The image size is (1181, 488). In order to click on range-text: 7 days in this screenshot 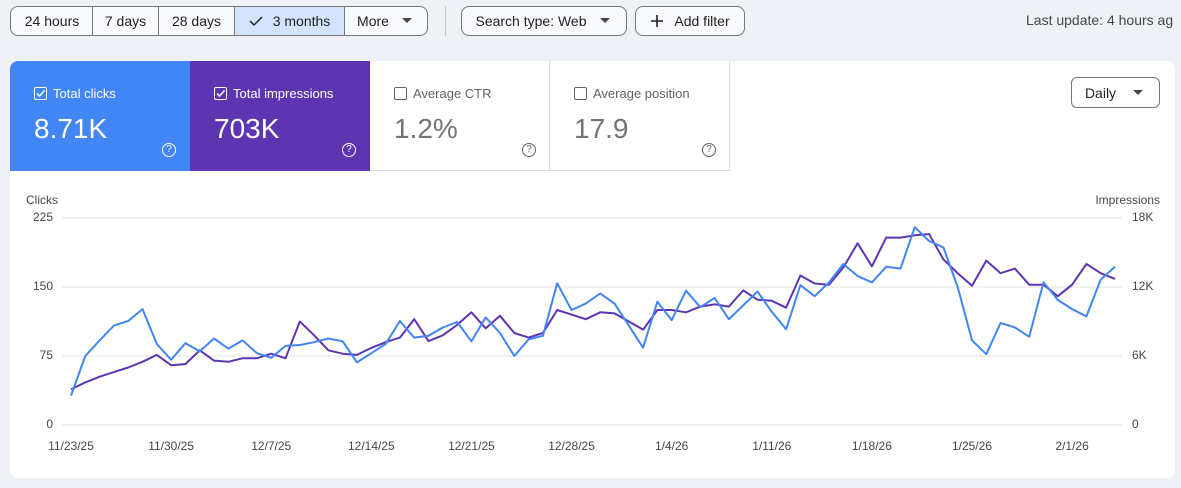, I will do `click(125, 21)`.